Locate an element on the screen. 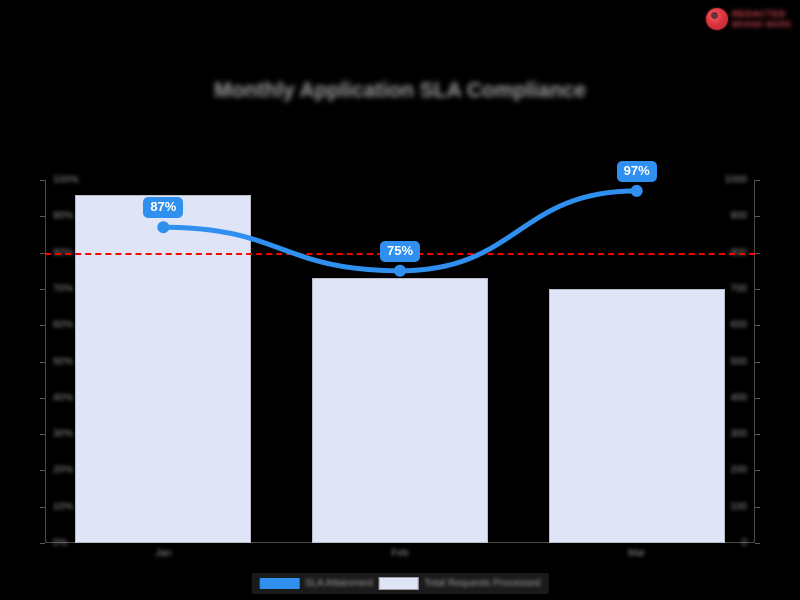 This screenshot has width=800, height=600. bar-jan is located at coordinates (163, 368).